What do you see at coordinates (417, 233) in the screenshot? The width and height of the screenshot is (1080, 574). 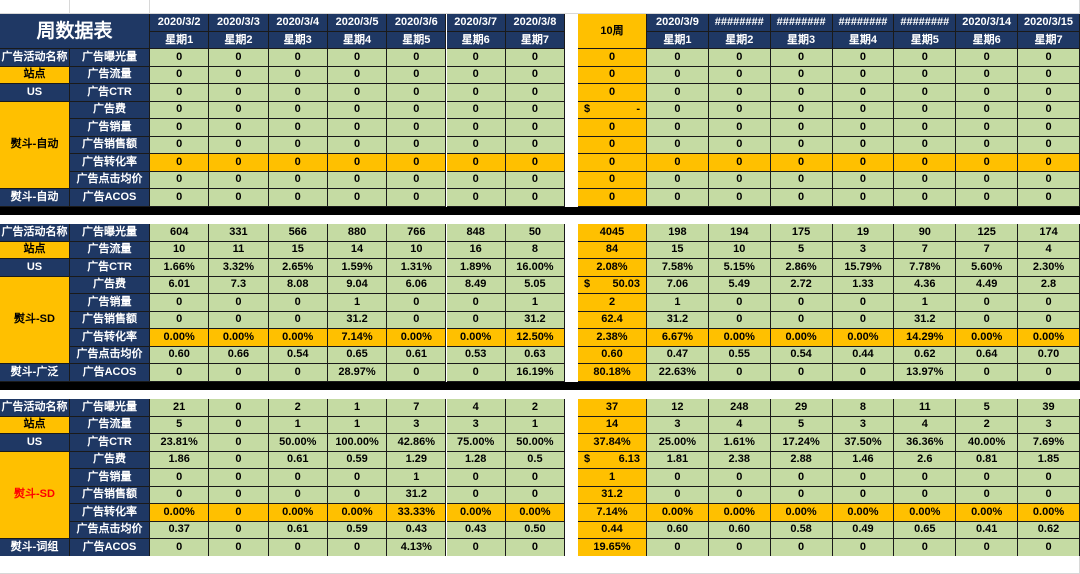 I see `data-cell: 766` at bounding box center [417, 233].